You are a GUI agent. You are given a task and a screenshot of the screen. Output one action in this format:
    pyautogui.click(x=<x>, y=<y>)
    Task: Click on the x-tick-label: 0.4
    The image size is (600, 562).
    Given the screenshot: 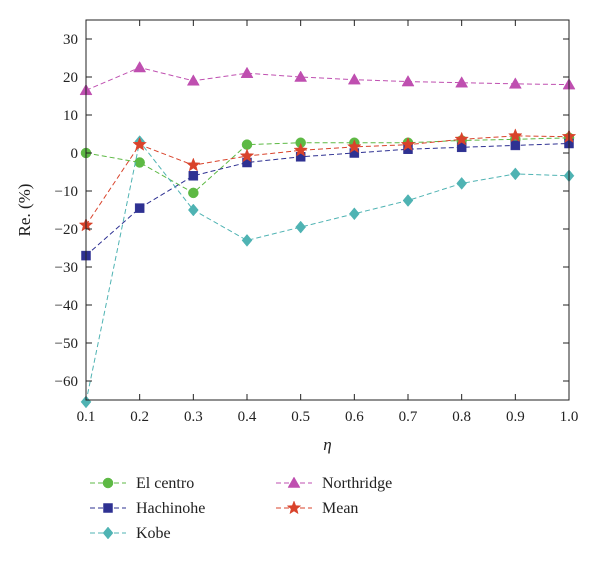 What is the action you would take?
    pyautogui.click(x=247, y=417)
    